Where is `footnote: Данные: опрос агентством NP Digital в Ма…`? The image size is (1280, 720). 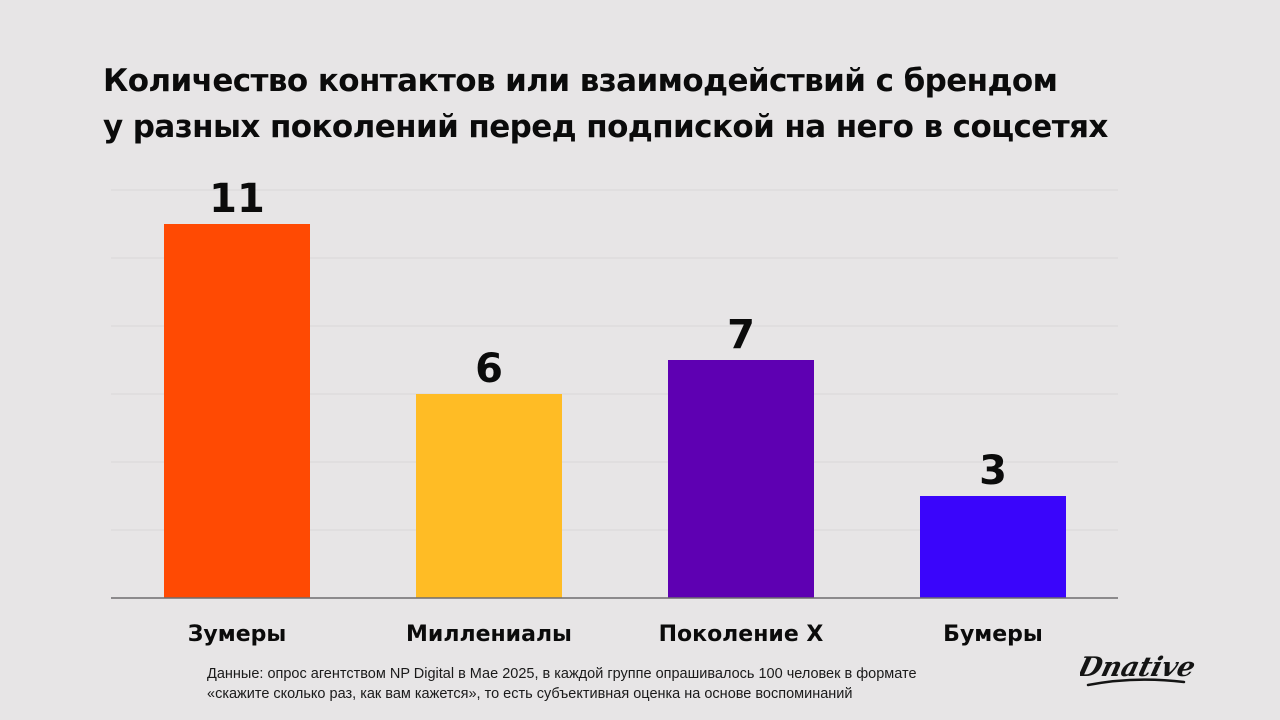
footnote: Данные: опрос агентством NP Digital в Ма… is located at coordinates (637, 684).